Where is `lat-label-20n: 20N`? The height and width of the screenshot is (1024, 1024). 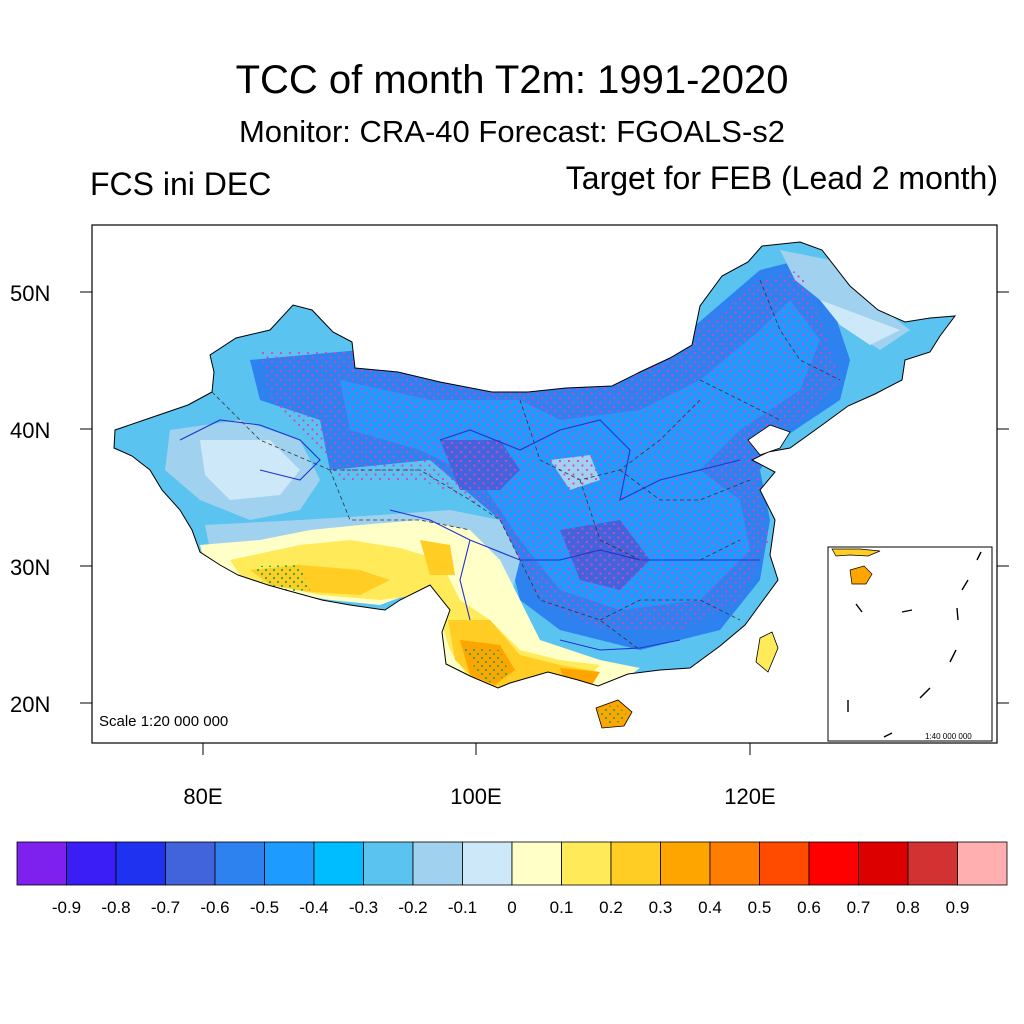 lat-label-20n: 20N is located at coordinates (30, 704).